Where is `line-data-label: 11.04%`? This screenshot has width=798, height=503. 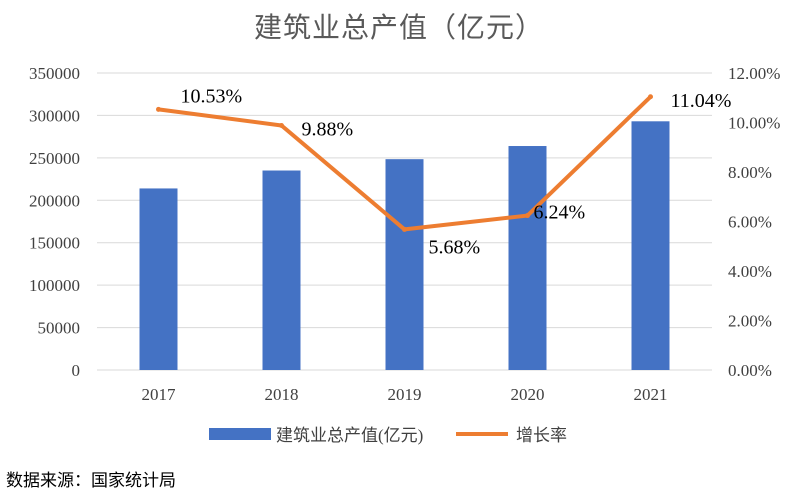 line-data-label: 11.04% is located at coordinates (701, 101).